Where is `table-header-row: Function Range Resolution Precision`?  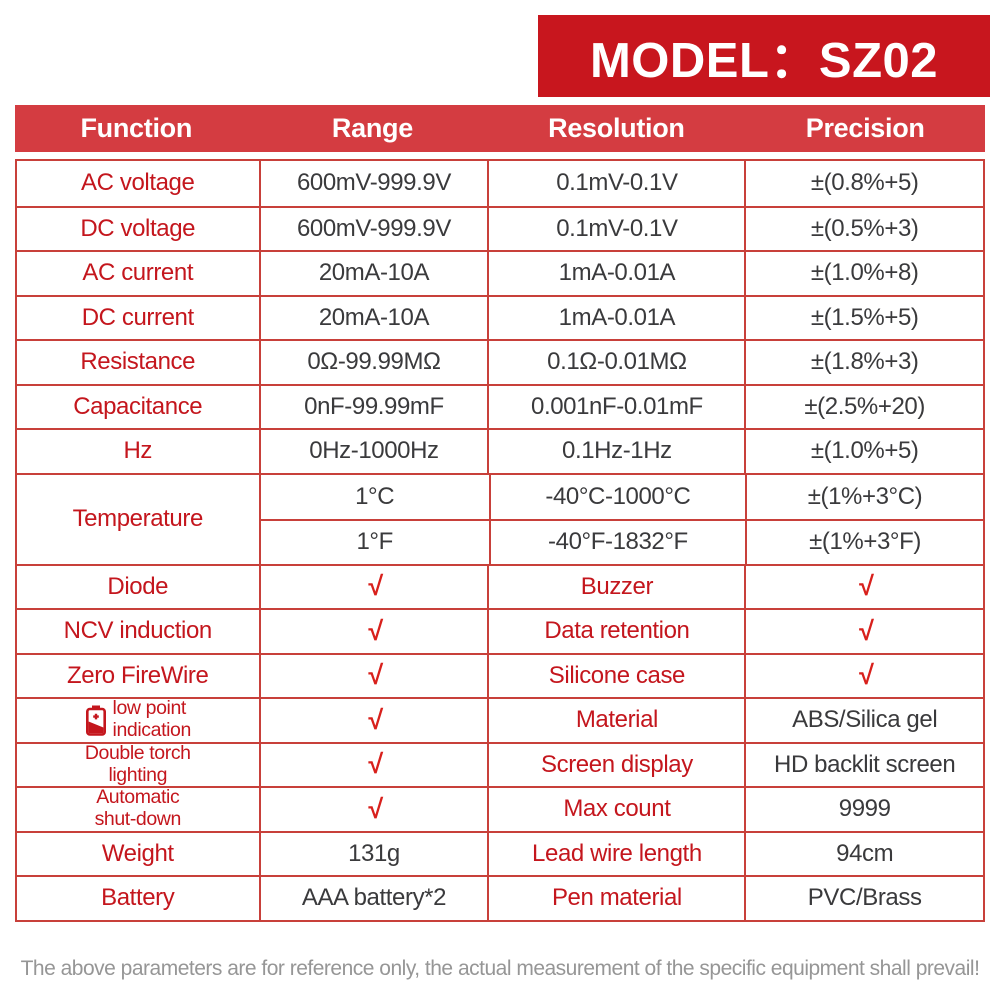
table-header-row: Function Range Resolution Precision is located at coordinates (500, 128).